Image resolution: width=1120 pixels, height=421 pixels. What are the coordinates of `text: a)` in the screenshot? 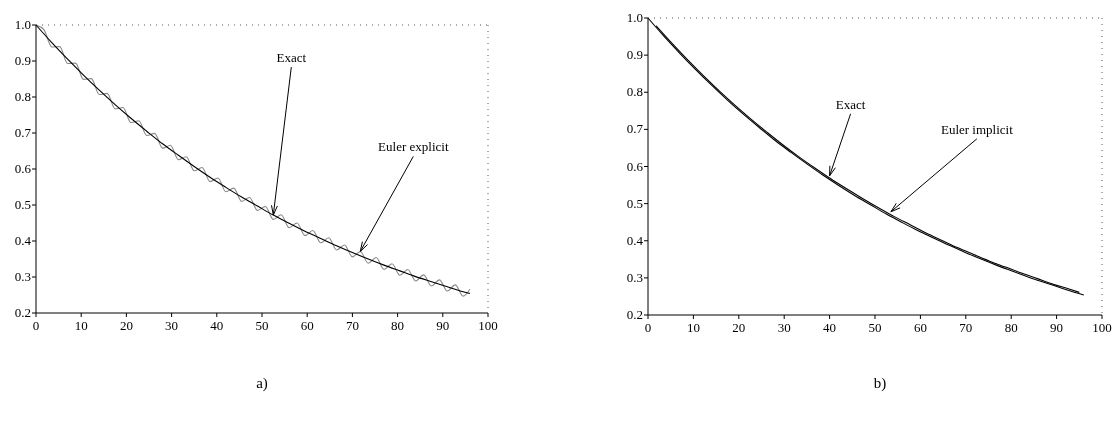 It's located at (262, 383).